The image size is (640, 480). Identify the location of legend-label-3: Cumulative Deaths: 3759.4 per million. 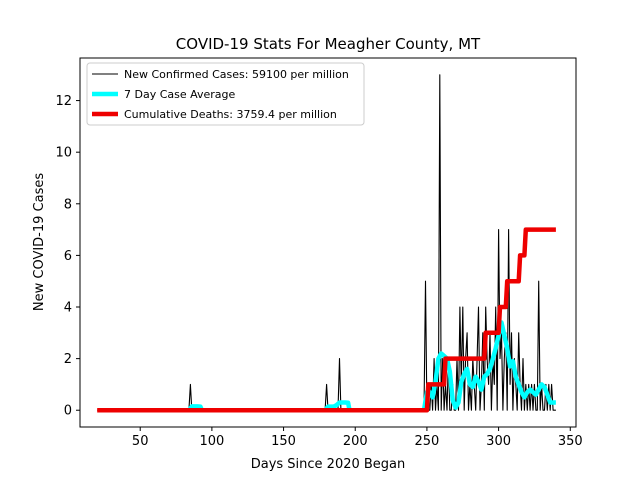
(230, 114).